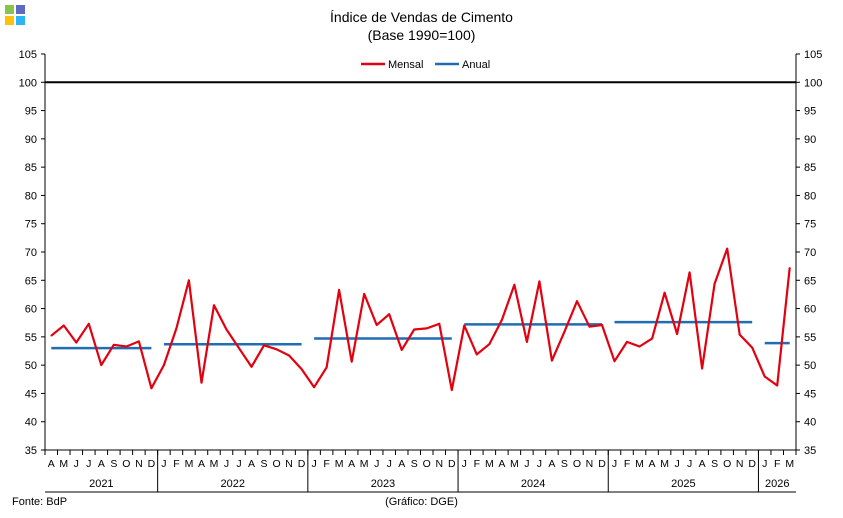 This screenshot has width=843, height=518. Describe the element at coordinates (28, 83) in the screenshot. I see `y-tick-label-left: 100` at that location.